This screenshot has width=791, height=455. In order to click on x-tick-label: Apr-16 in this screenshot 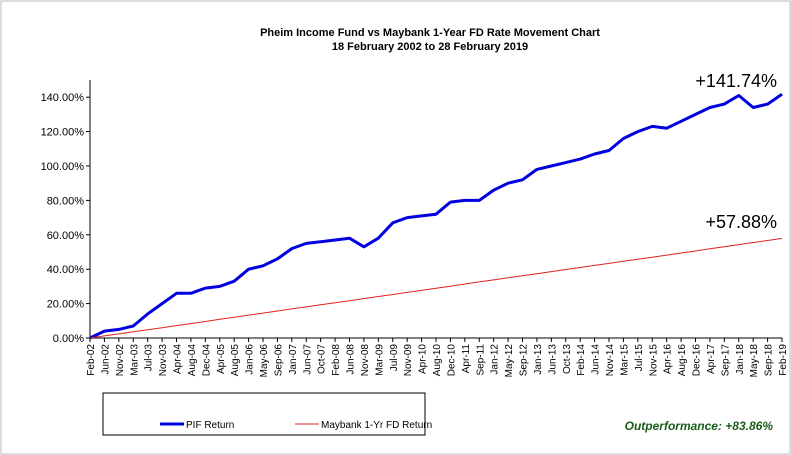, I will do `click(668, 359)`.